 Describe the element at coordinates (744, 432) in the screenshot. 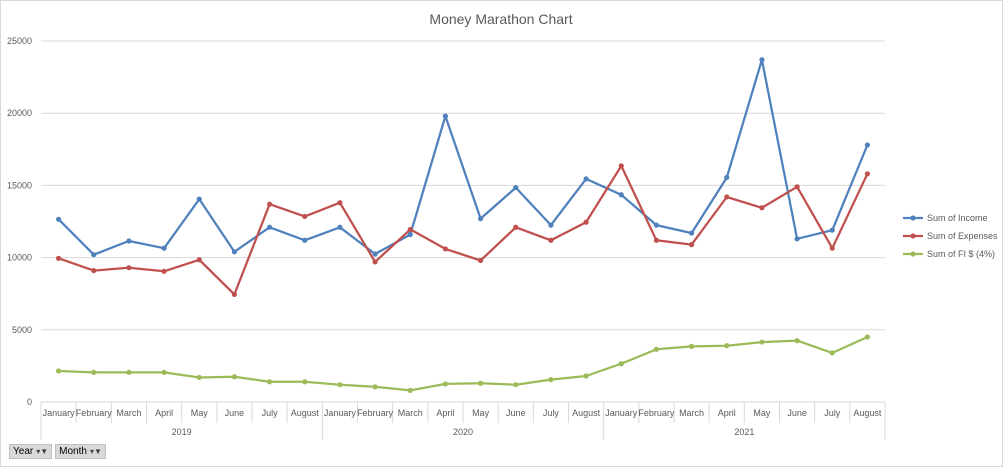

I see `year-group-label: 2021` at that location.